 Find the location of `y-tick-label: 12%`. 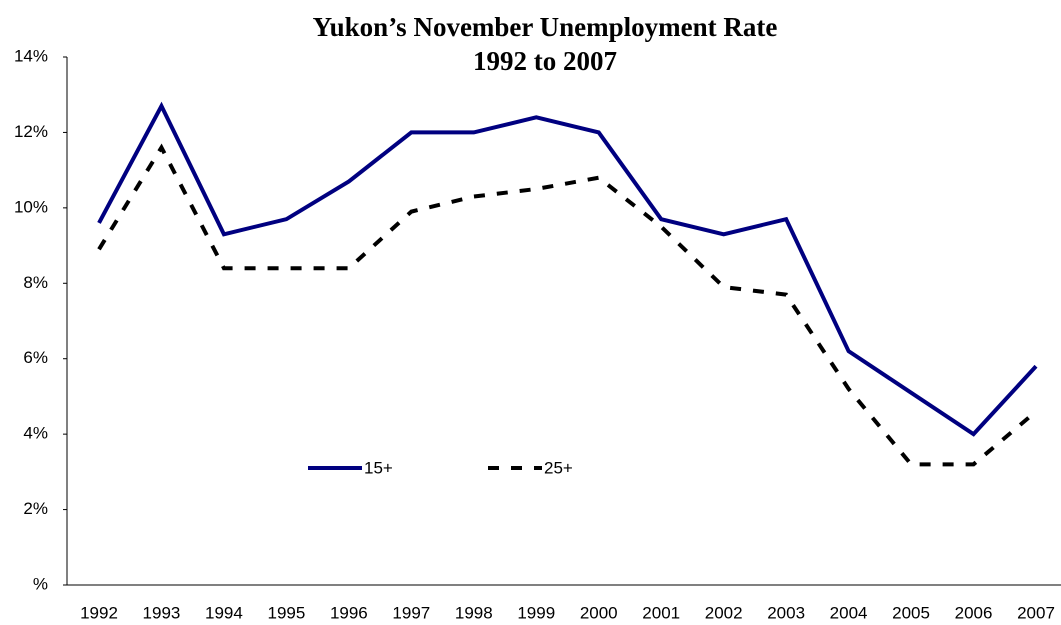

y-tick-label: 12% is located at coordinates (31, 131).